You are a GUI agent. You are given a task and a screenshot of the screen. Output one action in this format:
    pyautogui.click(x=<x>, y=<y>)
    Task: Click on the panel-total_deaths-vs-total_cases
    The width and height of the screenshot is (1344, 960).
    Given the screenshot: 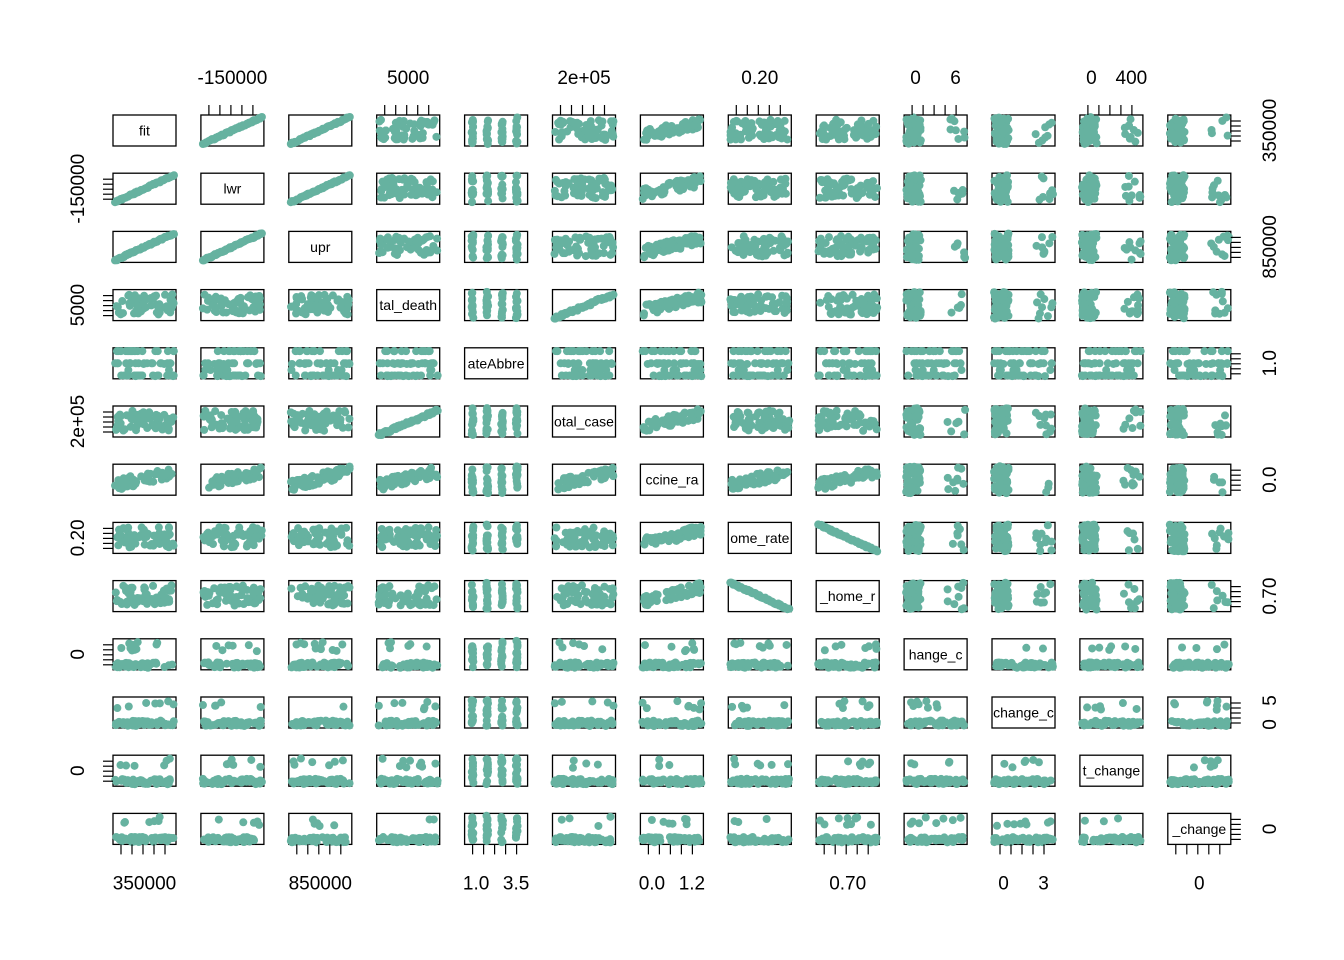 What is the action you would take?
    pyautogui.click(x=584, y=305)
    